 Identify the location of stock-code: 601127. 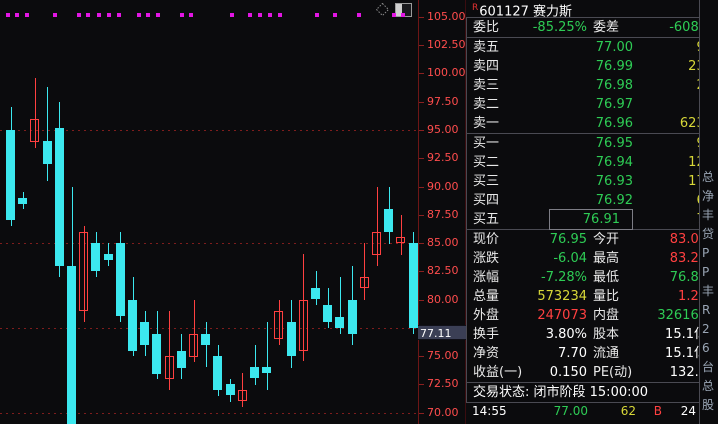
(504, 12).